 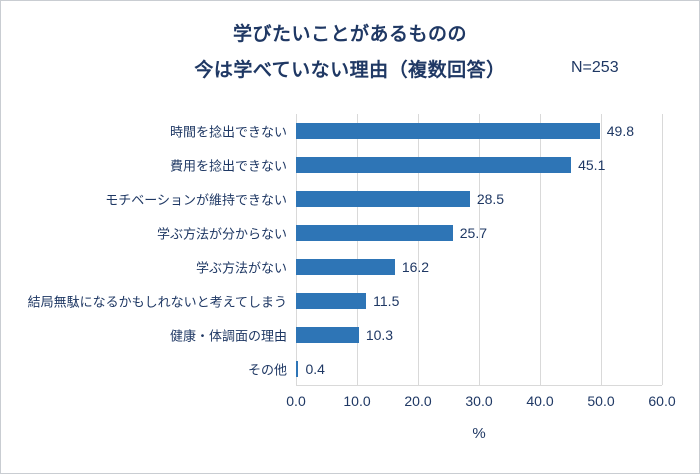 I want to click on category-label: 健康・体調面の理由, so click(x=228, y=336).